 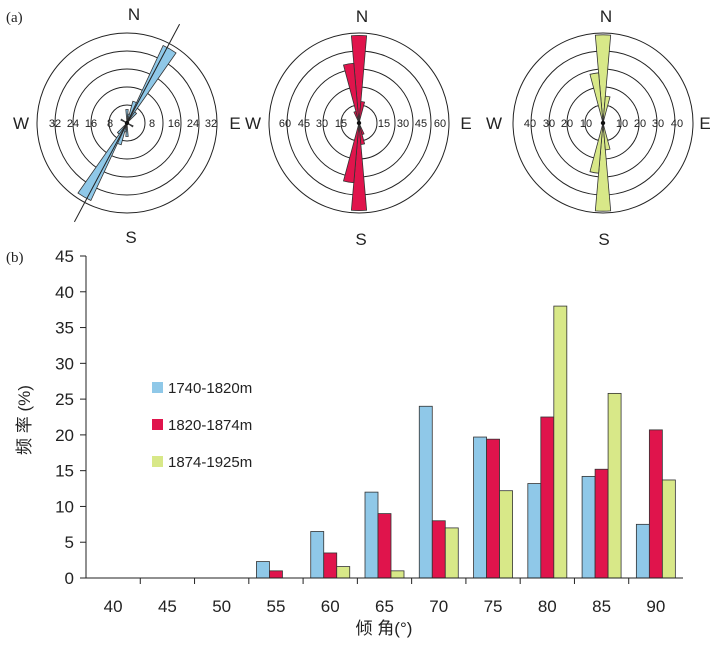 I want to click on rose-3-east-label: E, so click(x=704, y=123).